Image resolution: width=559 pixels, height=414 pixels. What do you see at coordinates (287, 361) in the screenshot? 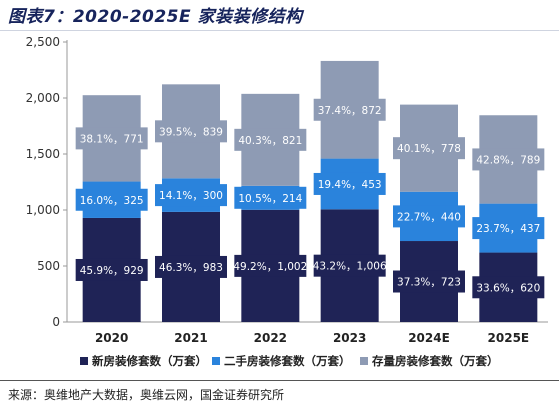
I see `legend-label: 二手房装修套数（万套）` at bounding box center [287, 361].